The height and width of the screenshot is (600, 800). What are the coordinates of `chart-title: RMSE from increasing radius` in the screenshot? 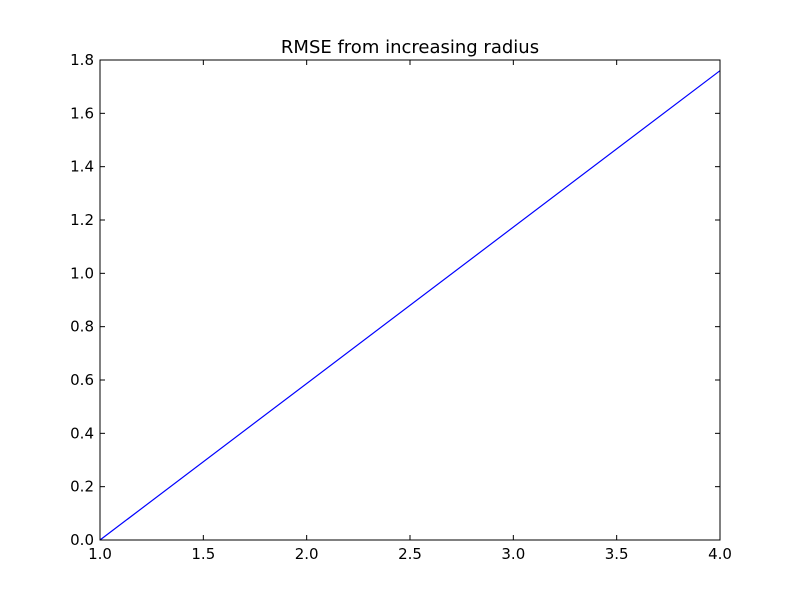 It's located at (410, 47).